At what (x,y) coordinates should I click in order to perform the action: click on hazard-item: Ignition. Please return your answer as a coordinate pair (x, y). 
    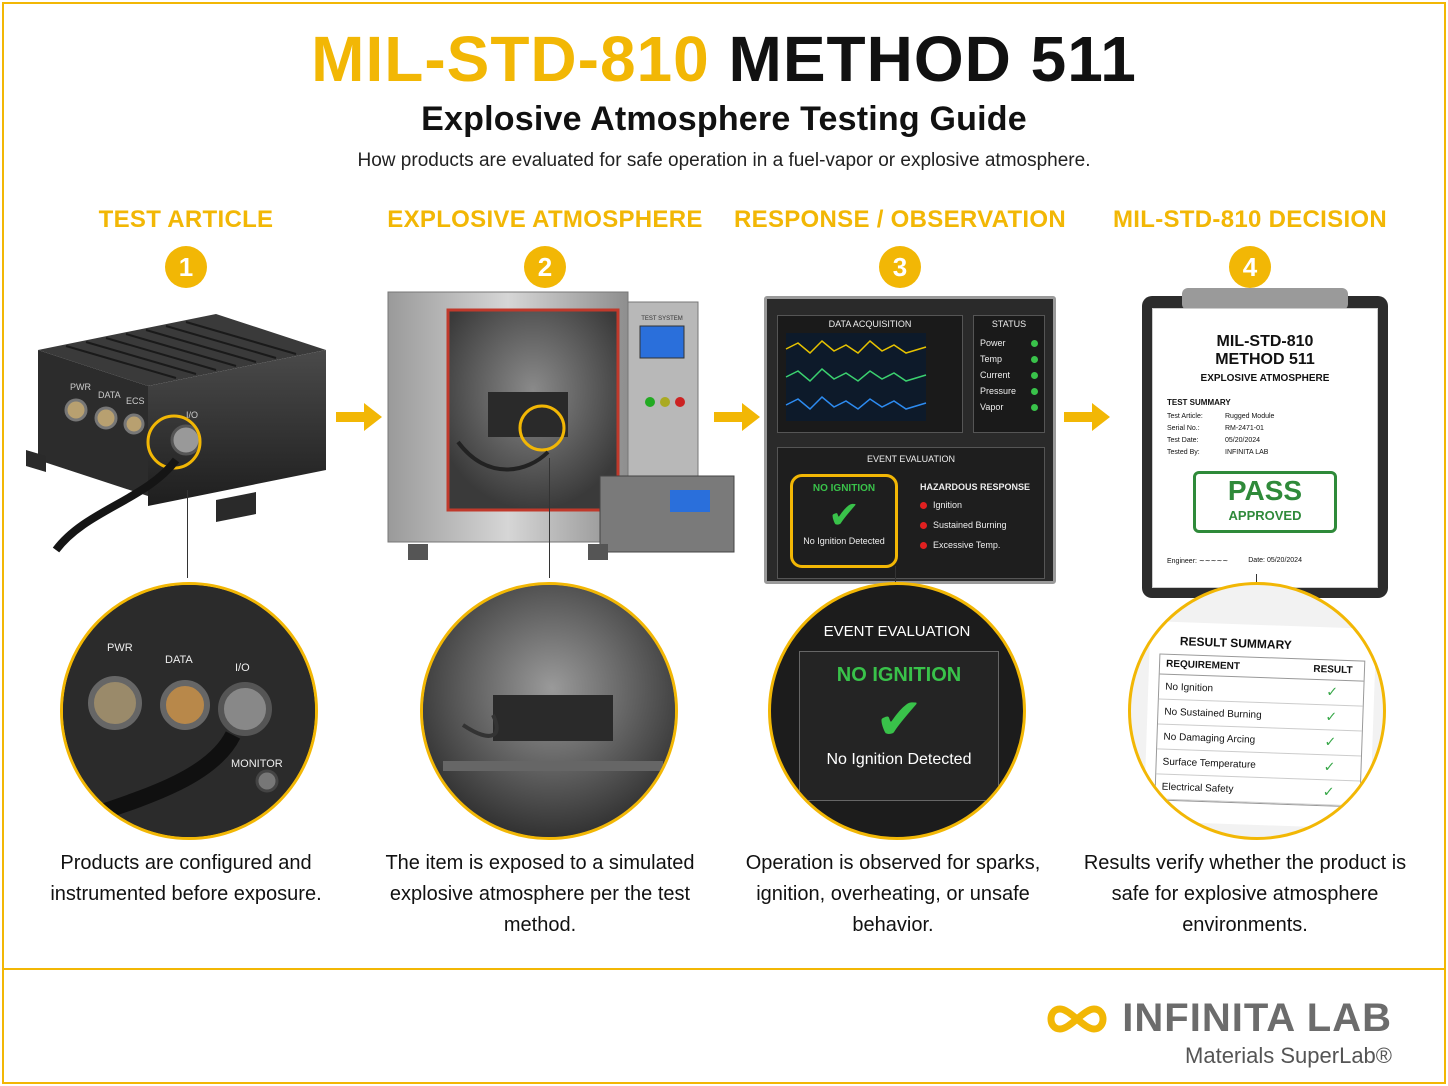
    Looking at the image, I should click on (980, 505).